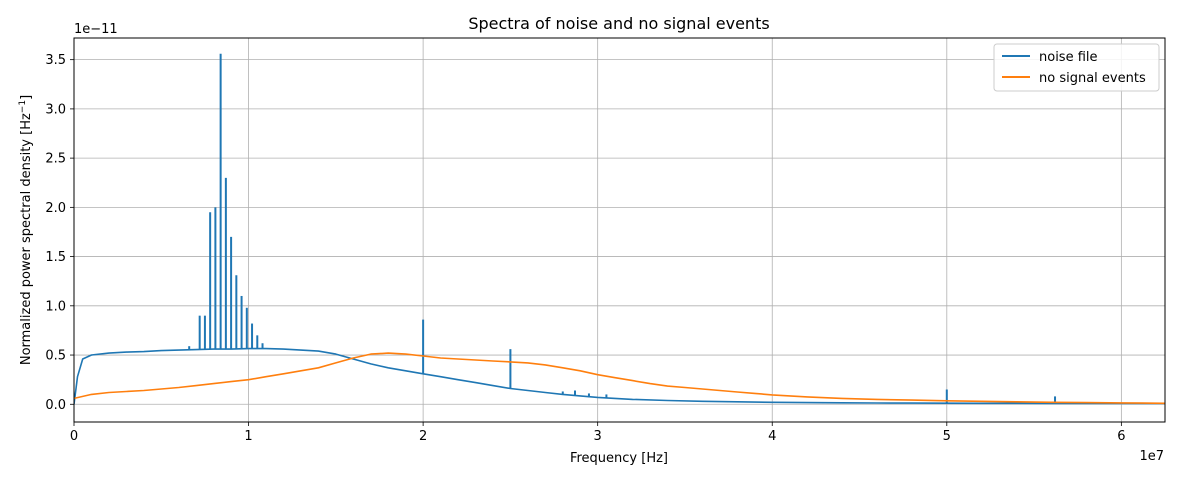 The width and height of the screenshot is (1180, 480). I want to click on series-line-noise-file, so click(619, 376).